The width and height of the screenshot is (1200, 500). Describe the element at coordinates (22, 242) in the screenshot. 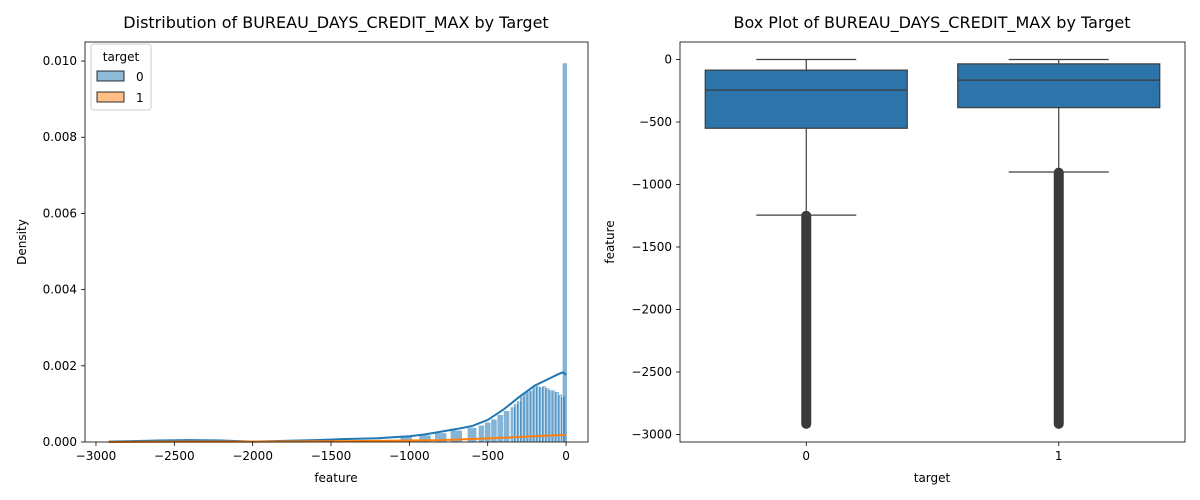

I see `histogram-y-label: Density` at that location.